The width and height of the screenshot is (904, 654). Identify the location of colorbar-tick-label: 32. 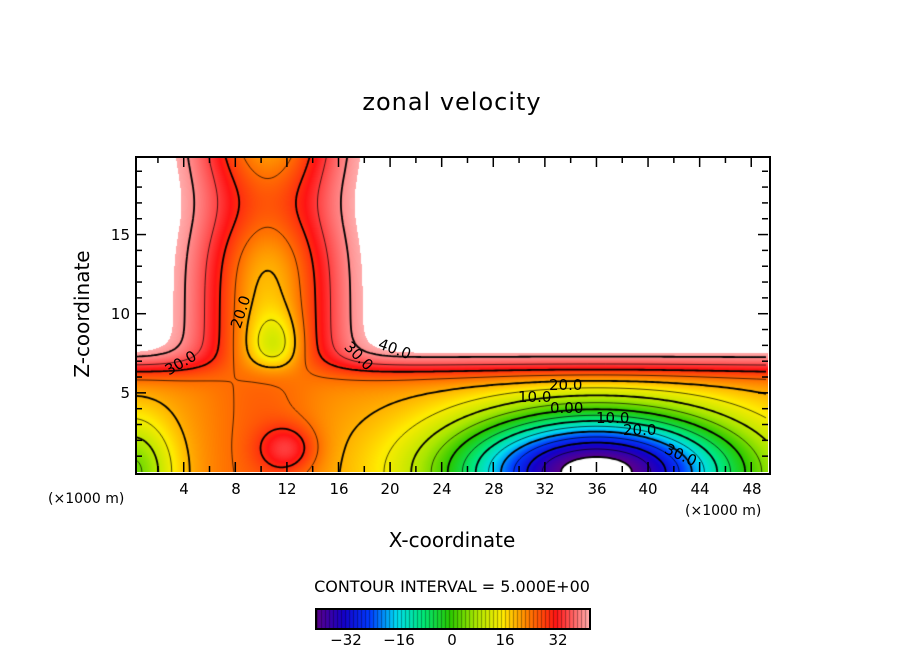
(558, 640).